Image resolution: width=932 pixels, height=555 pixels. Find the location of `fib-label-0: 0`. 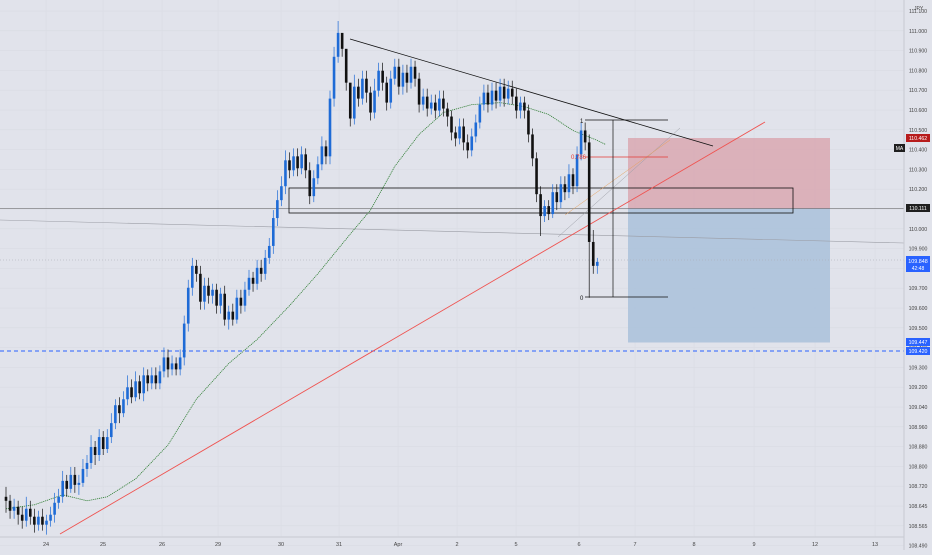

fib-label-0: 0 is located at coordinates (582, 299).